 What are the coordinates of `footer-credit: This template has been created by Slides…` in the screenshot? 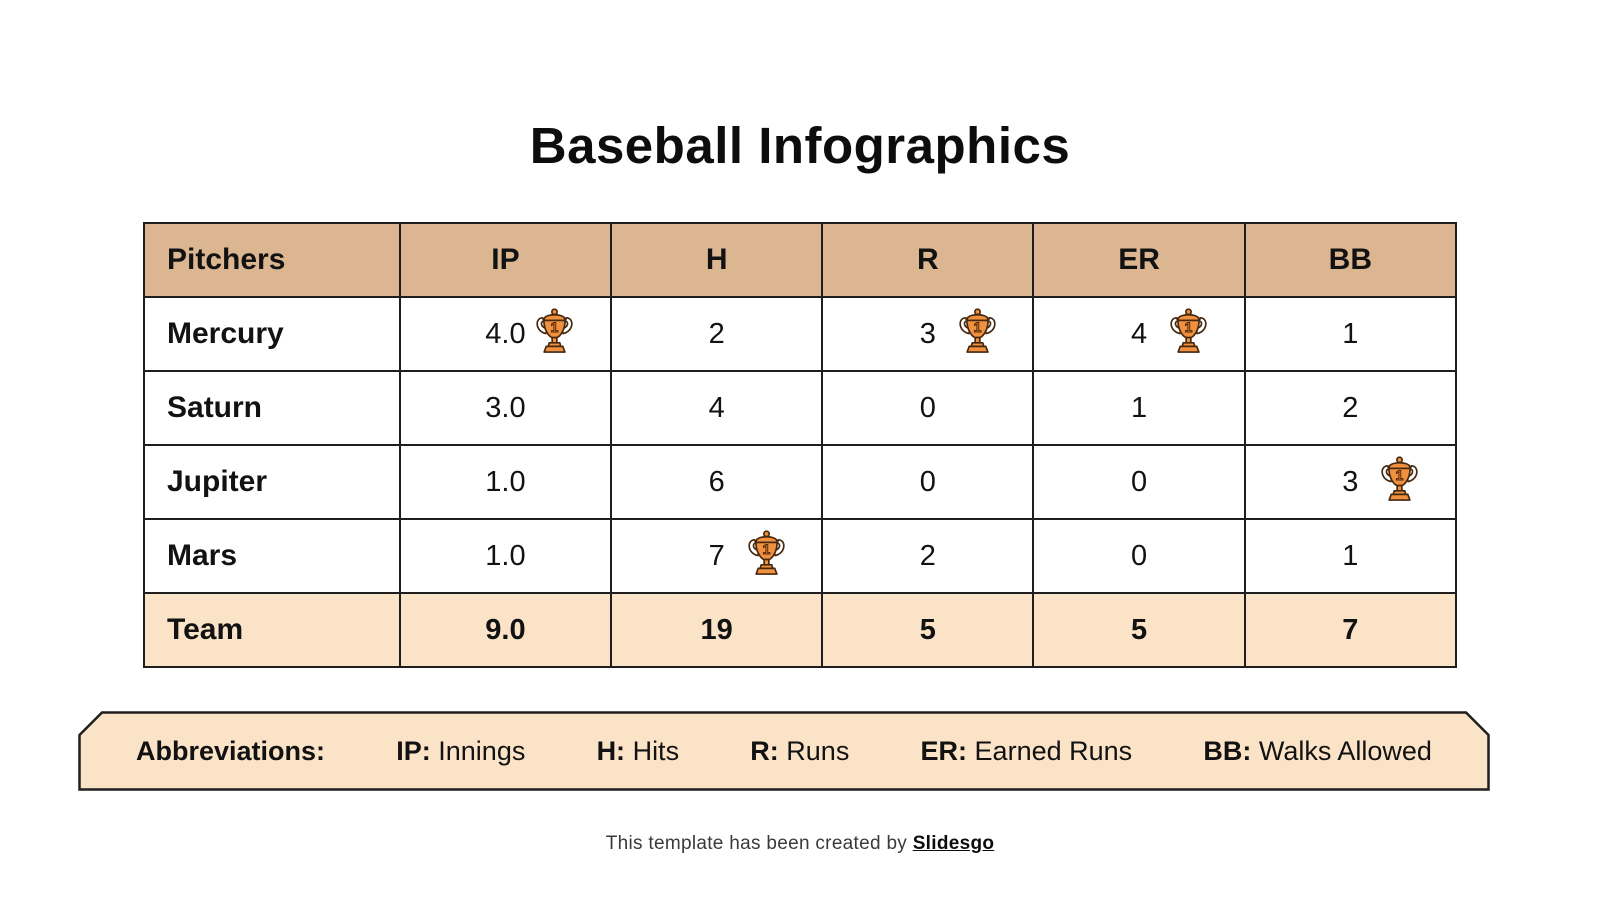 It's located at (800, 844).